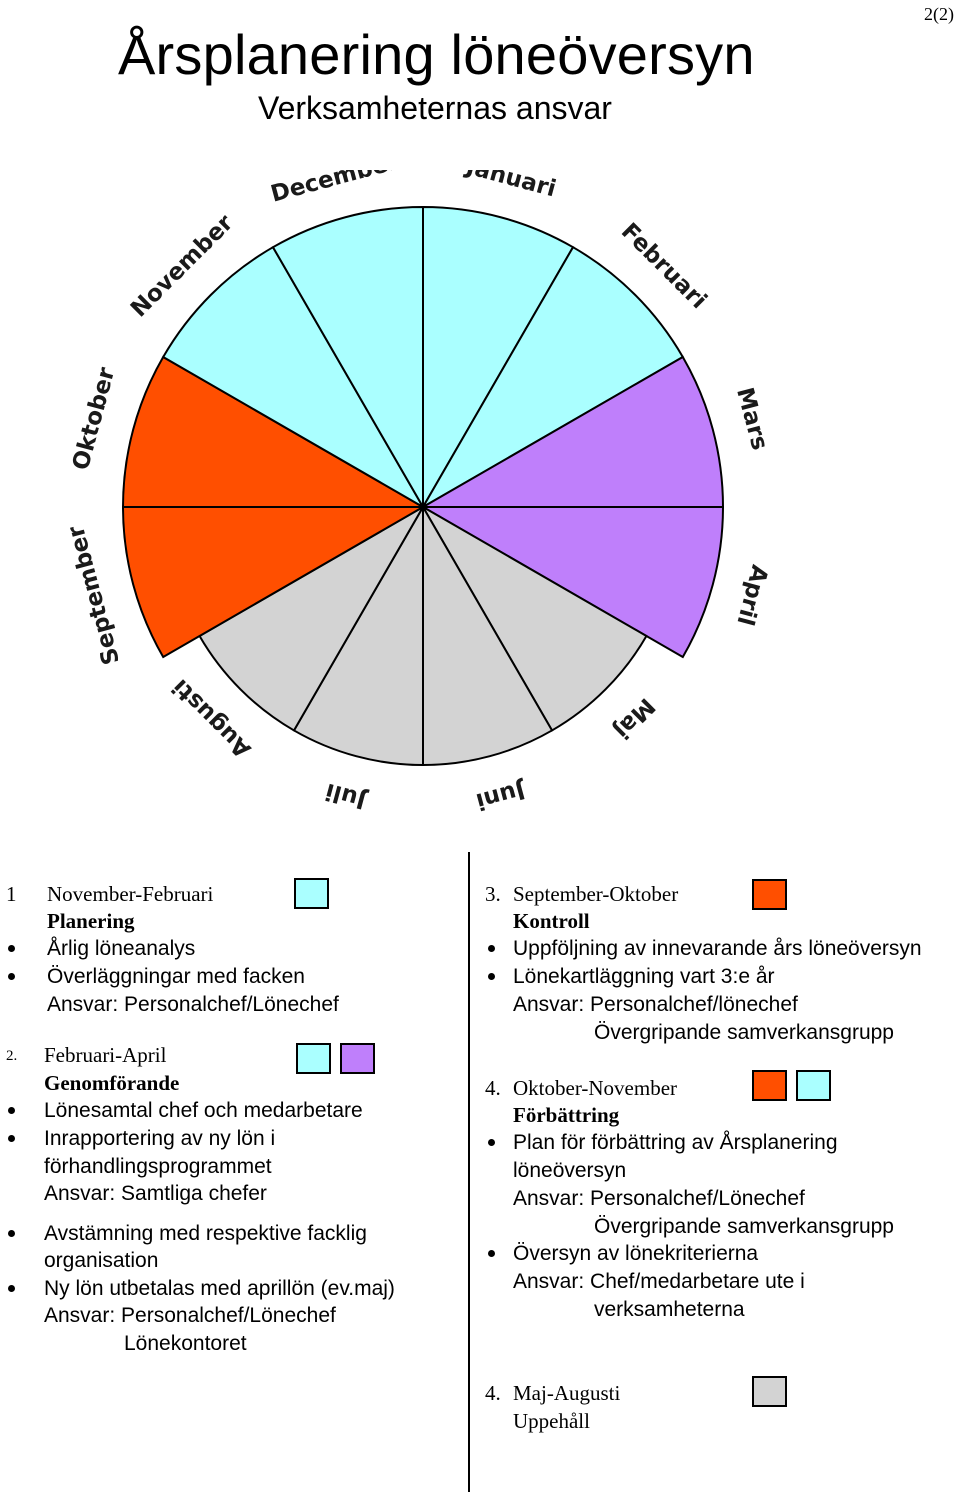 This screenshot has width=960, height=1492. I want to click on section-2-item-cont: organisation, so click(101, 1260).